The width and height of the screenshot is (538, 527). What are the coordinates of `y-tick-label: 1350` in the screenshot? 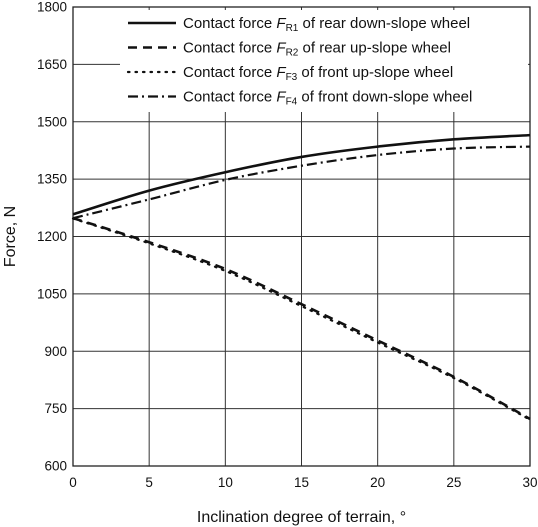 It's located at (52, 179).